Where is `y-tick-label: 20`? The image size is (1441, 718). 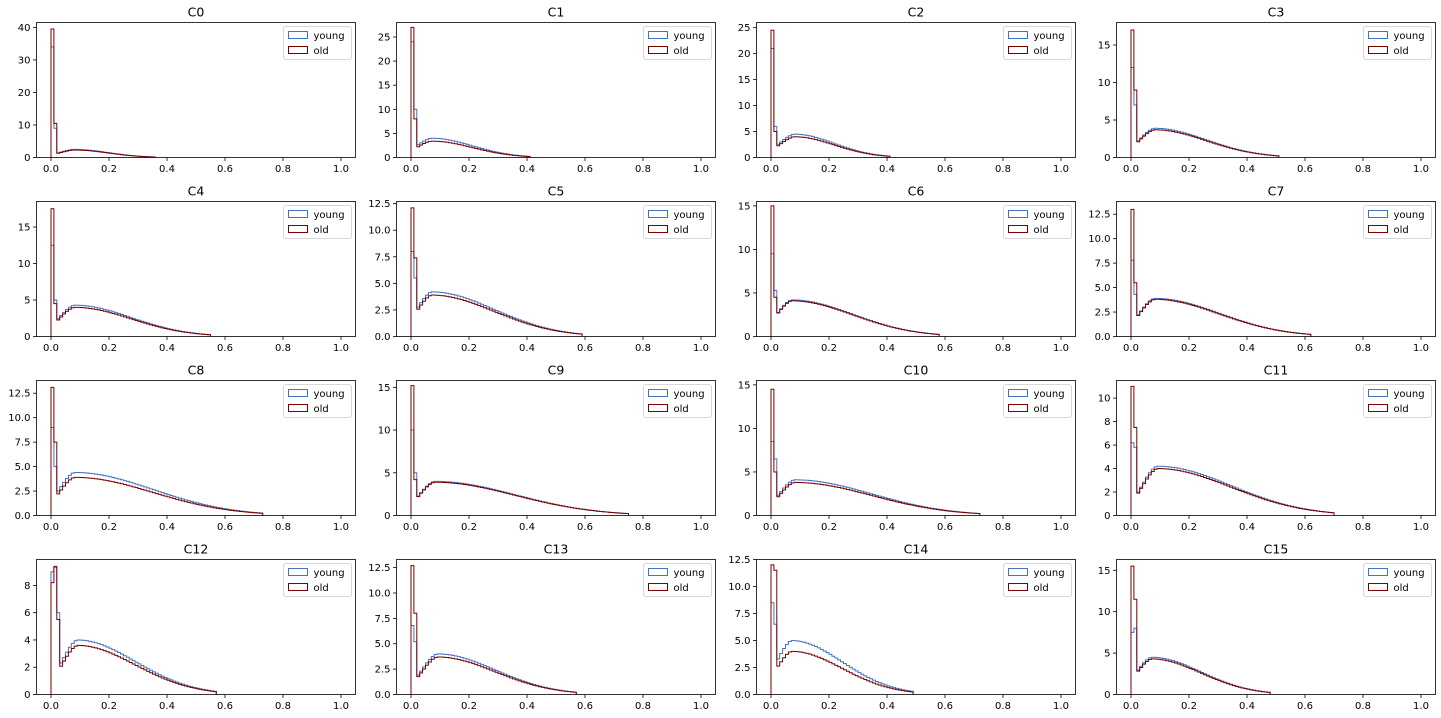 y-tick-label: 20 is located at coordinates (24, 93).